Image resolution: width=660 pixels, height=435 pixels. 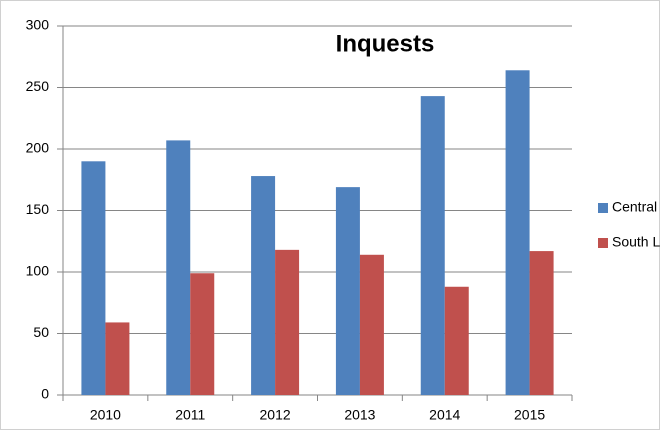 What do you see at coordinates (105, 415) in the screenshot?
I see `x-tick-label: 2010` at bounding box center [105, 415].